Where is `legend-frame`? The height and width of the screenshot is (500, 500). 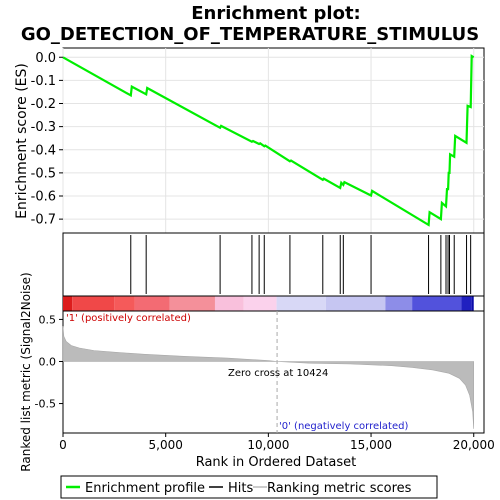 legend-frame is located at coordinates (249, 487).